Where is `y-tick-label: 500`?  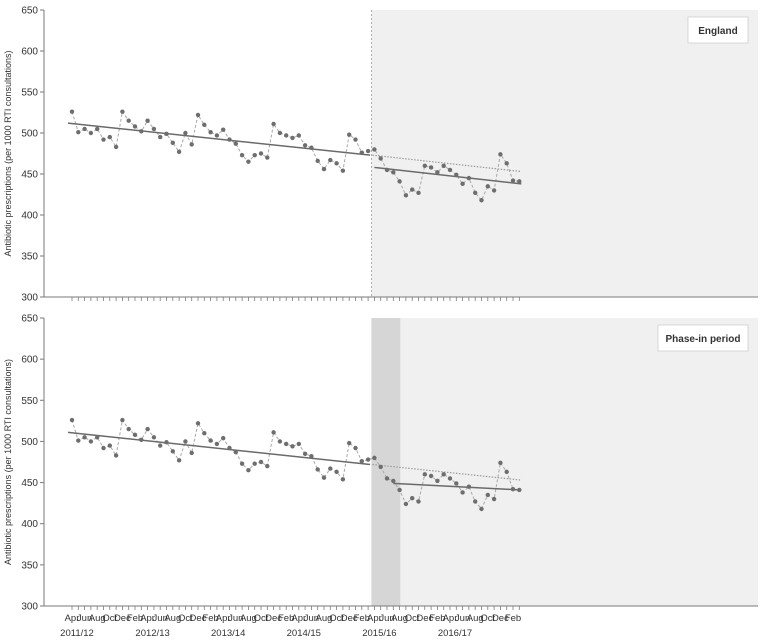
y-tick-label: 500 is located at coordinates (29, 442).